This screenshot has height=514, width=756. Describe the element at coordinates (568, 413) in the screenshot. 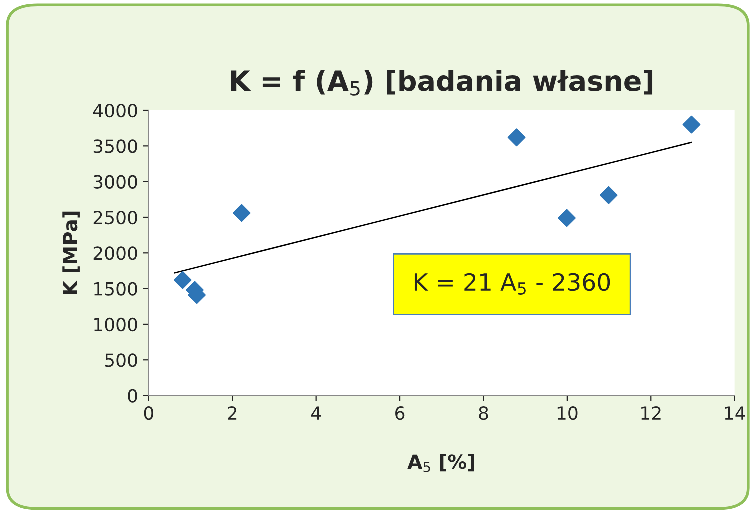

I see `x-tick-label: 10` at that location.